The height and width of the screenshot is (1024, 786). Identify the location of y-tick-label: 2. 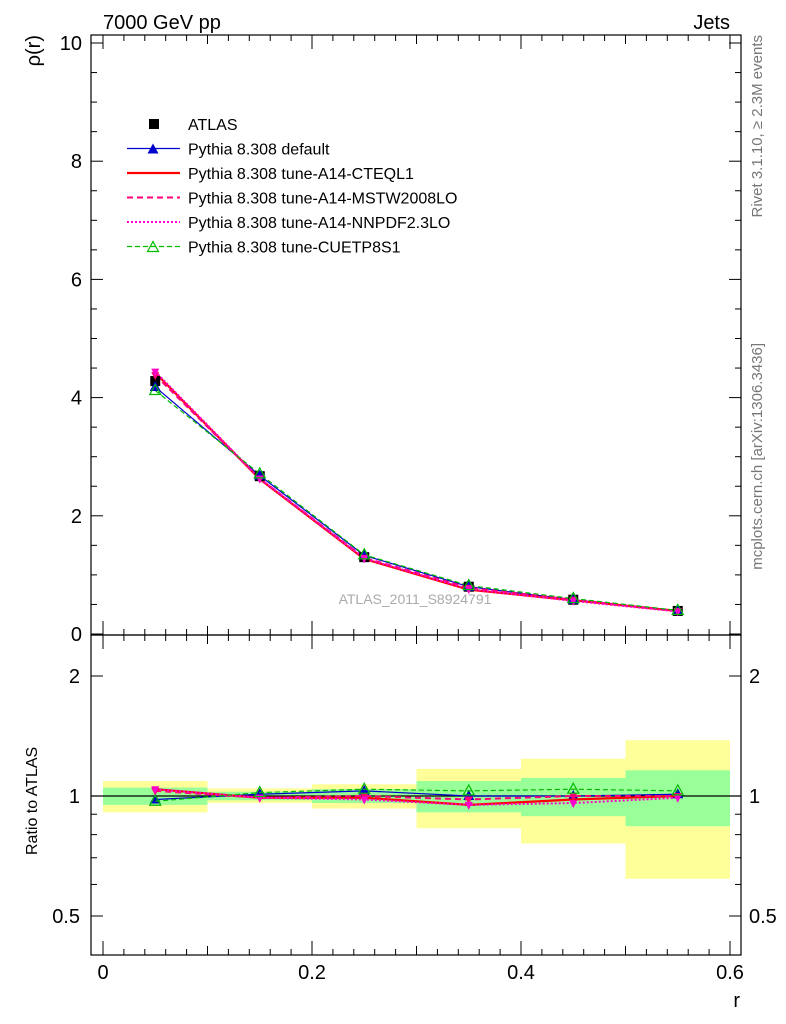
(76, 517).